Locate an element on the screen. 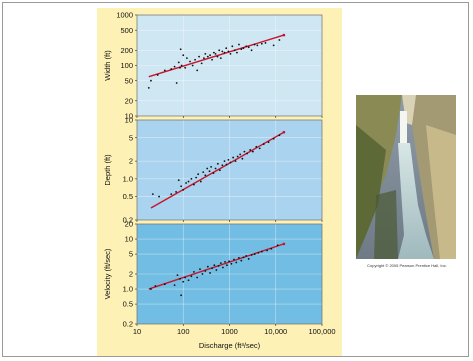  y-axis-label-velocity: Velocity (ft/sec) is located at coordinates (107, 273).